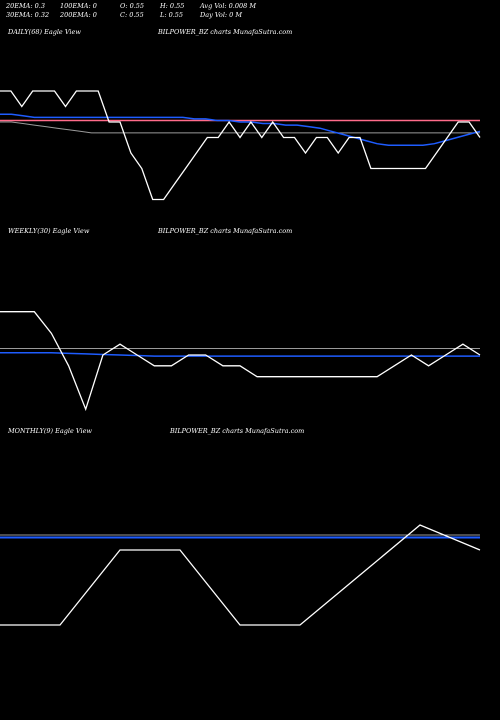 Image resolution: width=500 pixels, height=720 pixels. I want to click on monthly-subtitle: BILPOWER_BZ charts MunafaSutra.com, so click(237, 431).